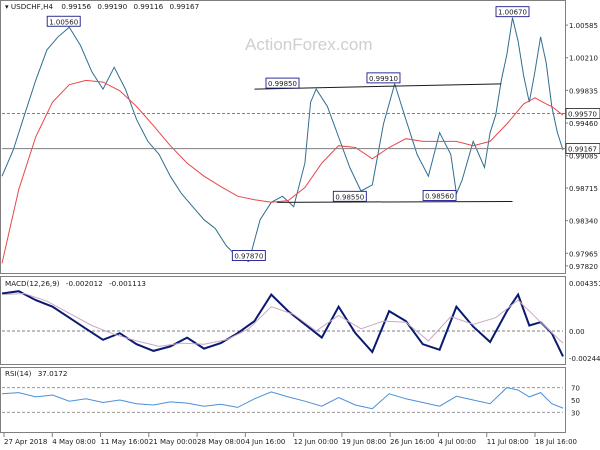 This screenshot has width=600, height=450. I want to click on marker-label: 0.99167, so click(582, 150).